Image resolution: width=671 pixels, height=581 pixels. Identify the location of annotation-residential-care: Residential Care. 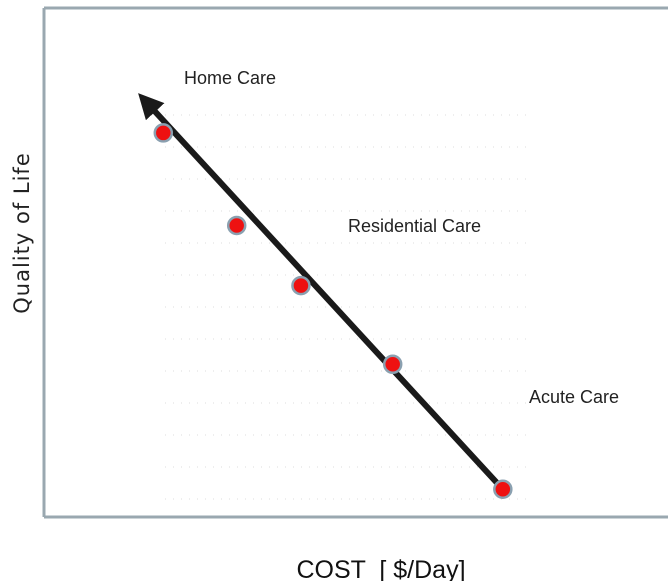
(414, 226).